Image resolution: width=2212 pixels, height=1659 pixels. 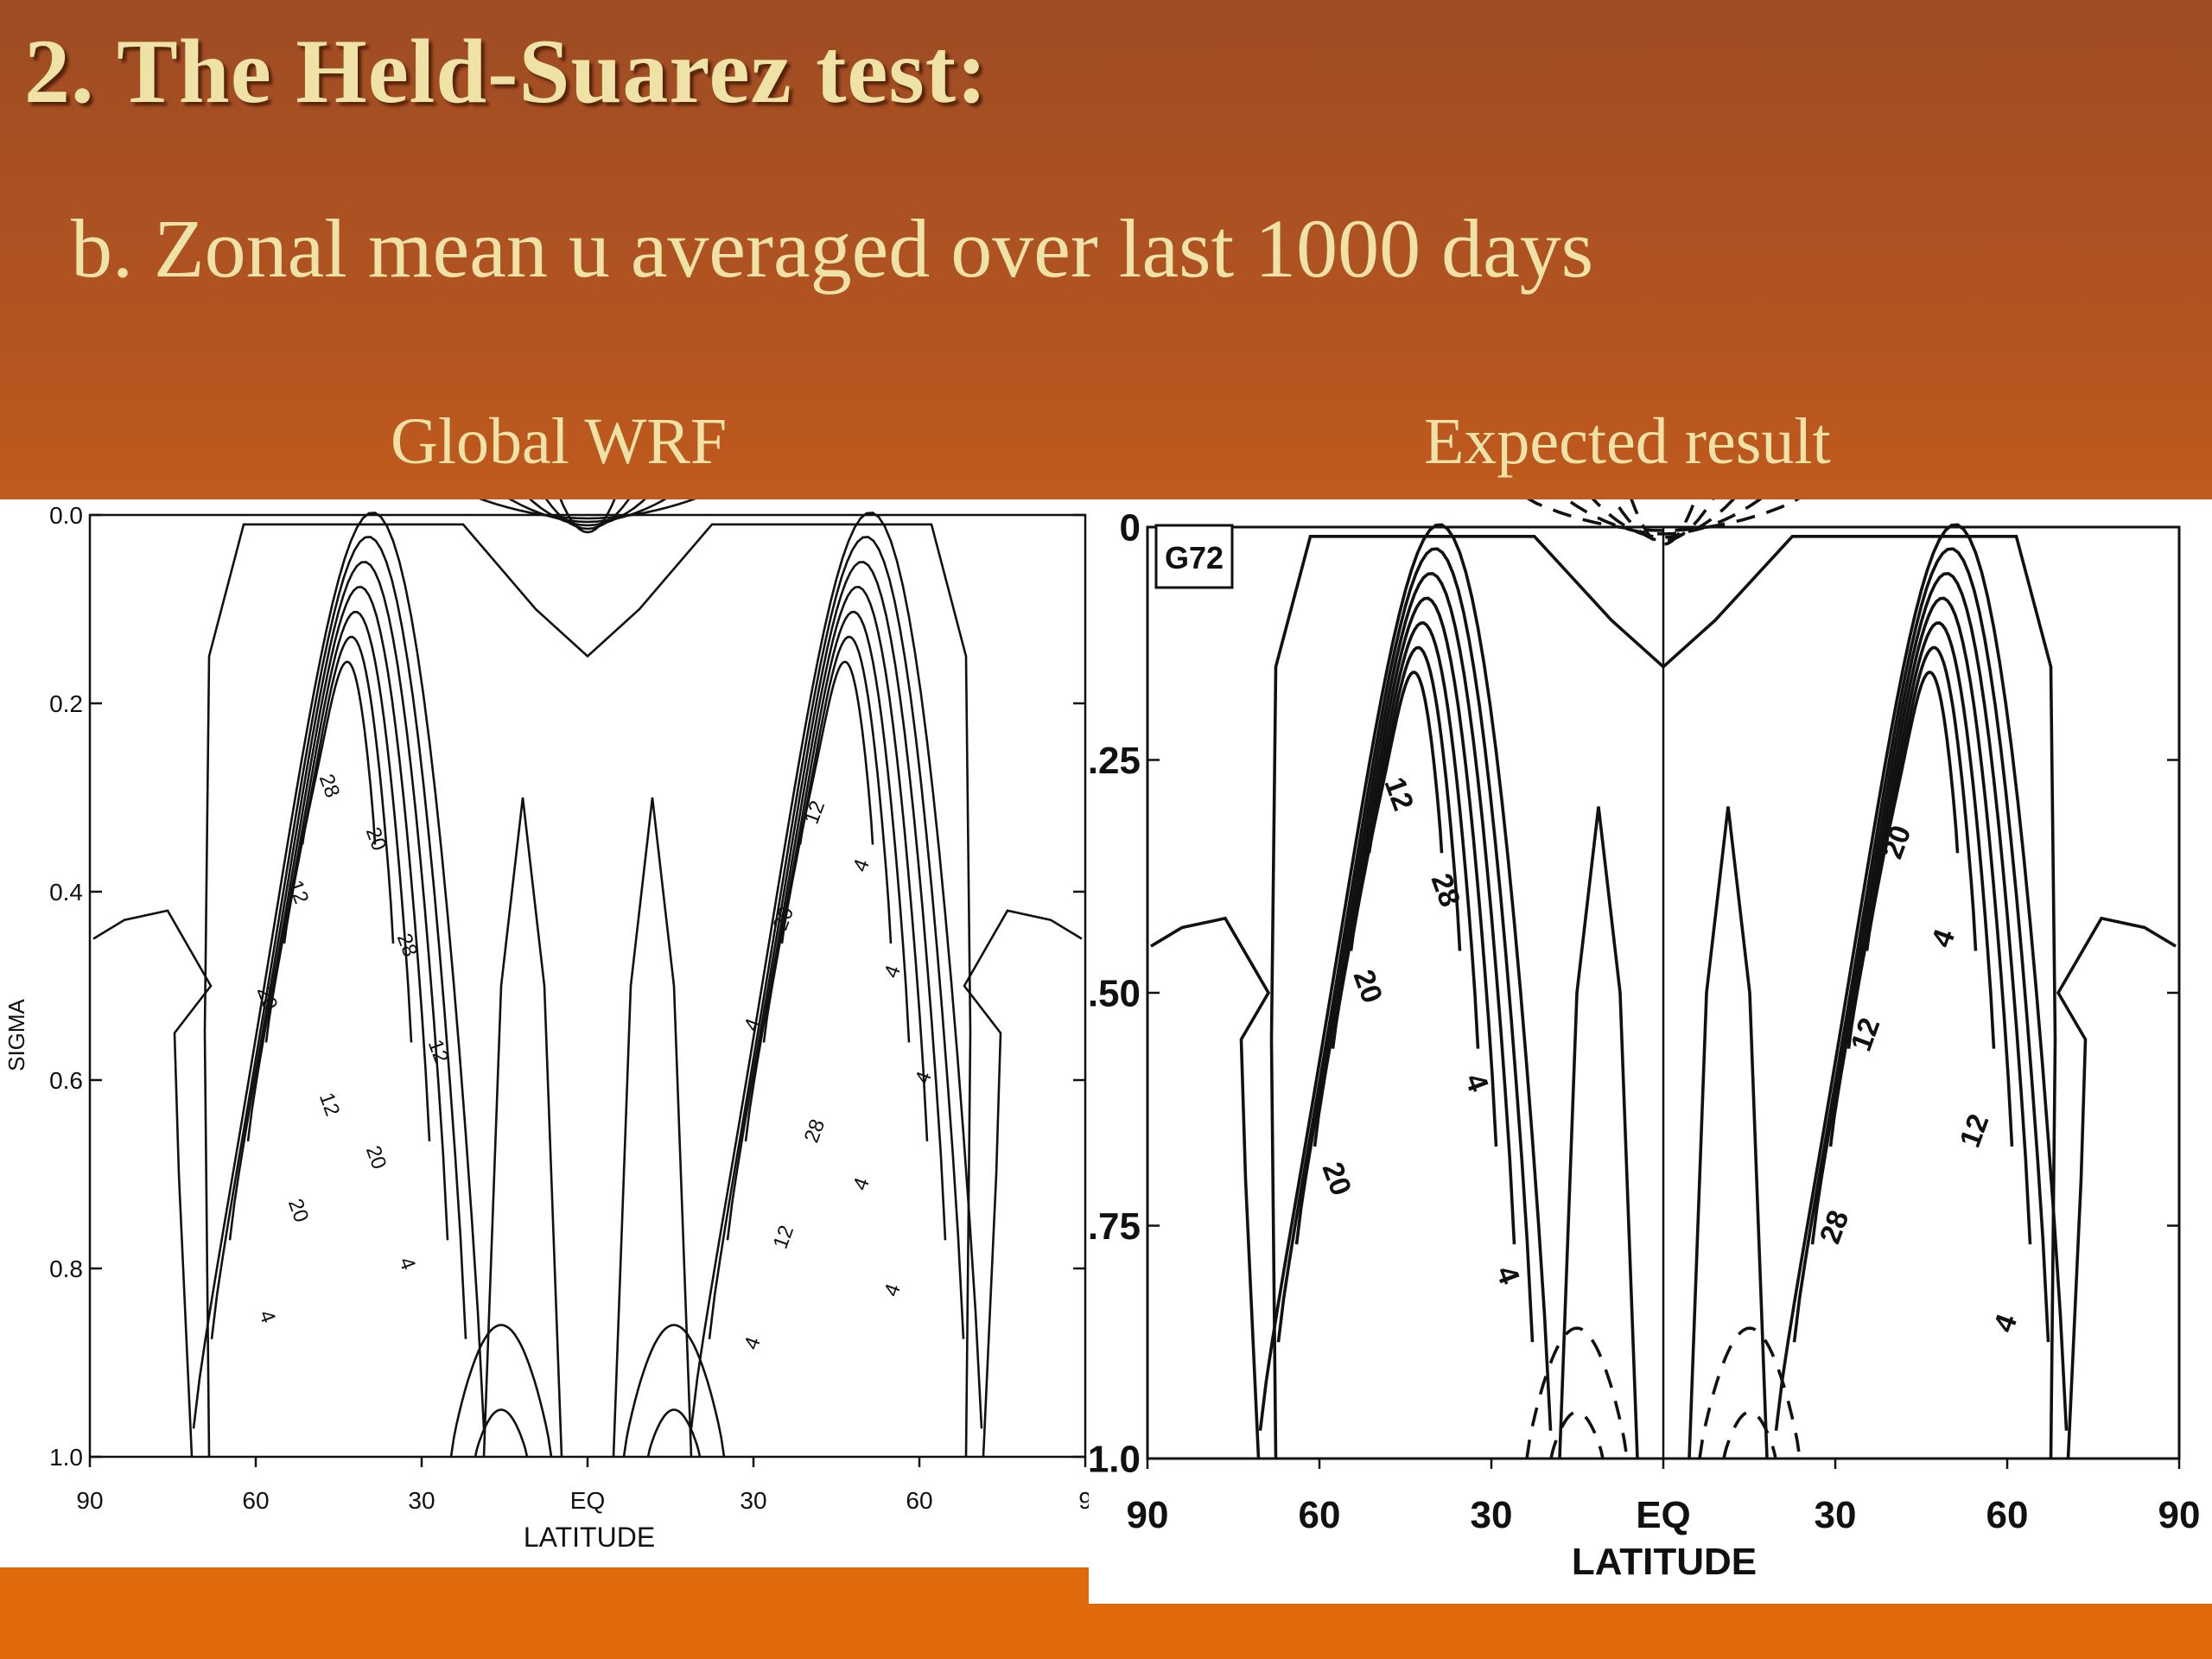 I want to click on right-panel-label: Expected result, so click(x=1627, y=441).